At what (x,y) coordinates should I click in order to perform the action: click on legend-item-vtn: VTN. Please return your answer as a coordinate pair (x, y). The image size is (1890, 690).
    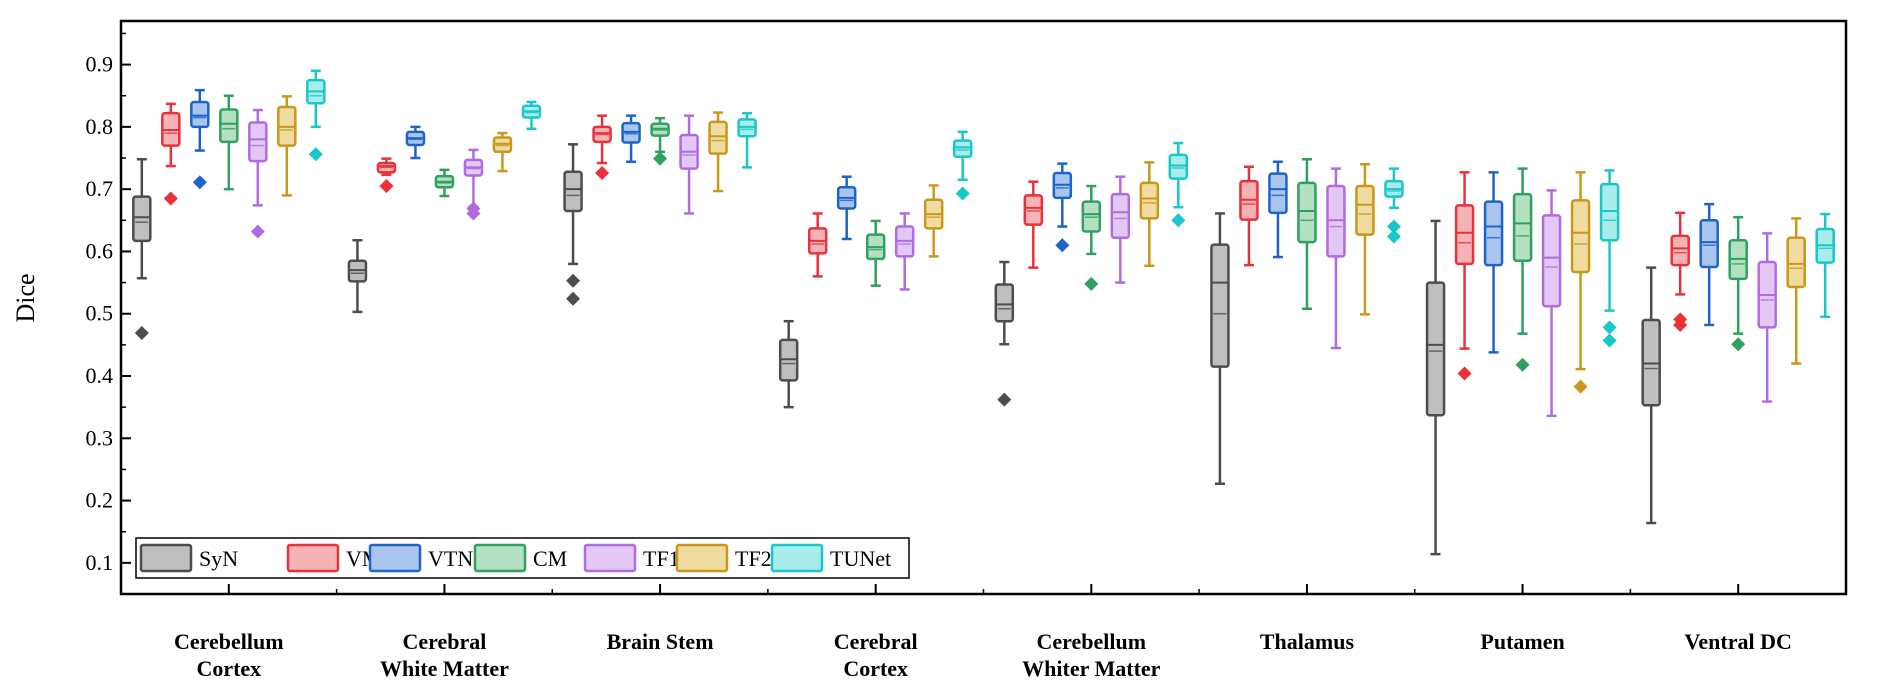
    Looking at the image, I should click on (420, 558).